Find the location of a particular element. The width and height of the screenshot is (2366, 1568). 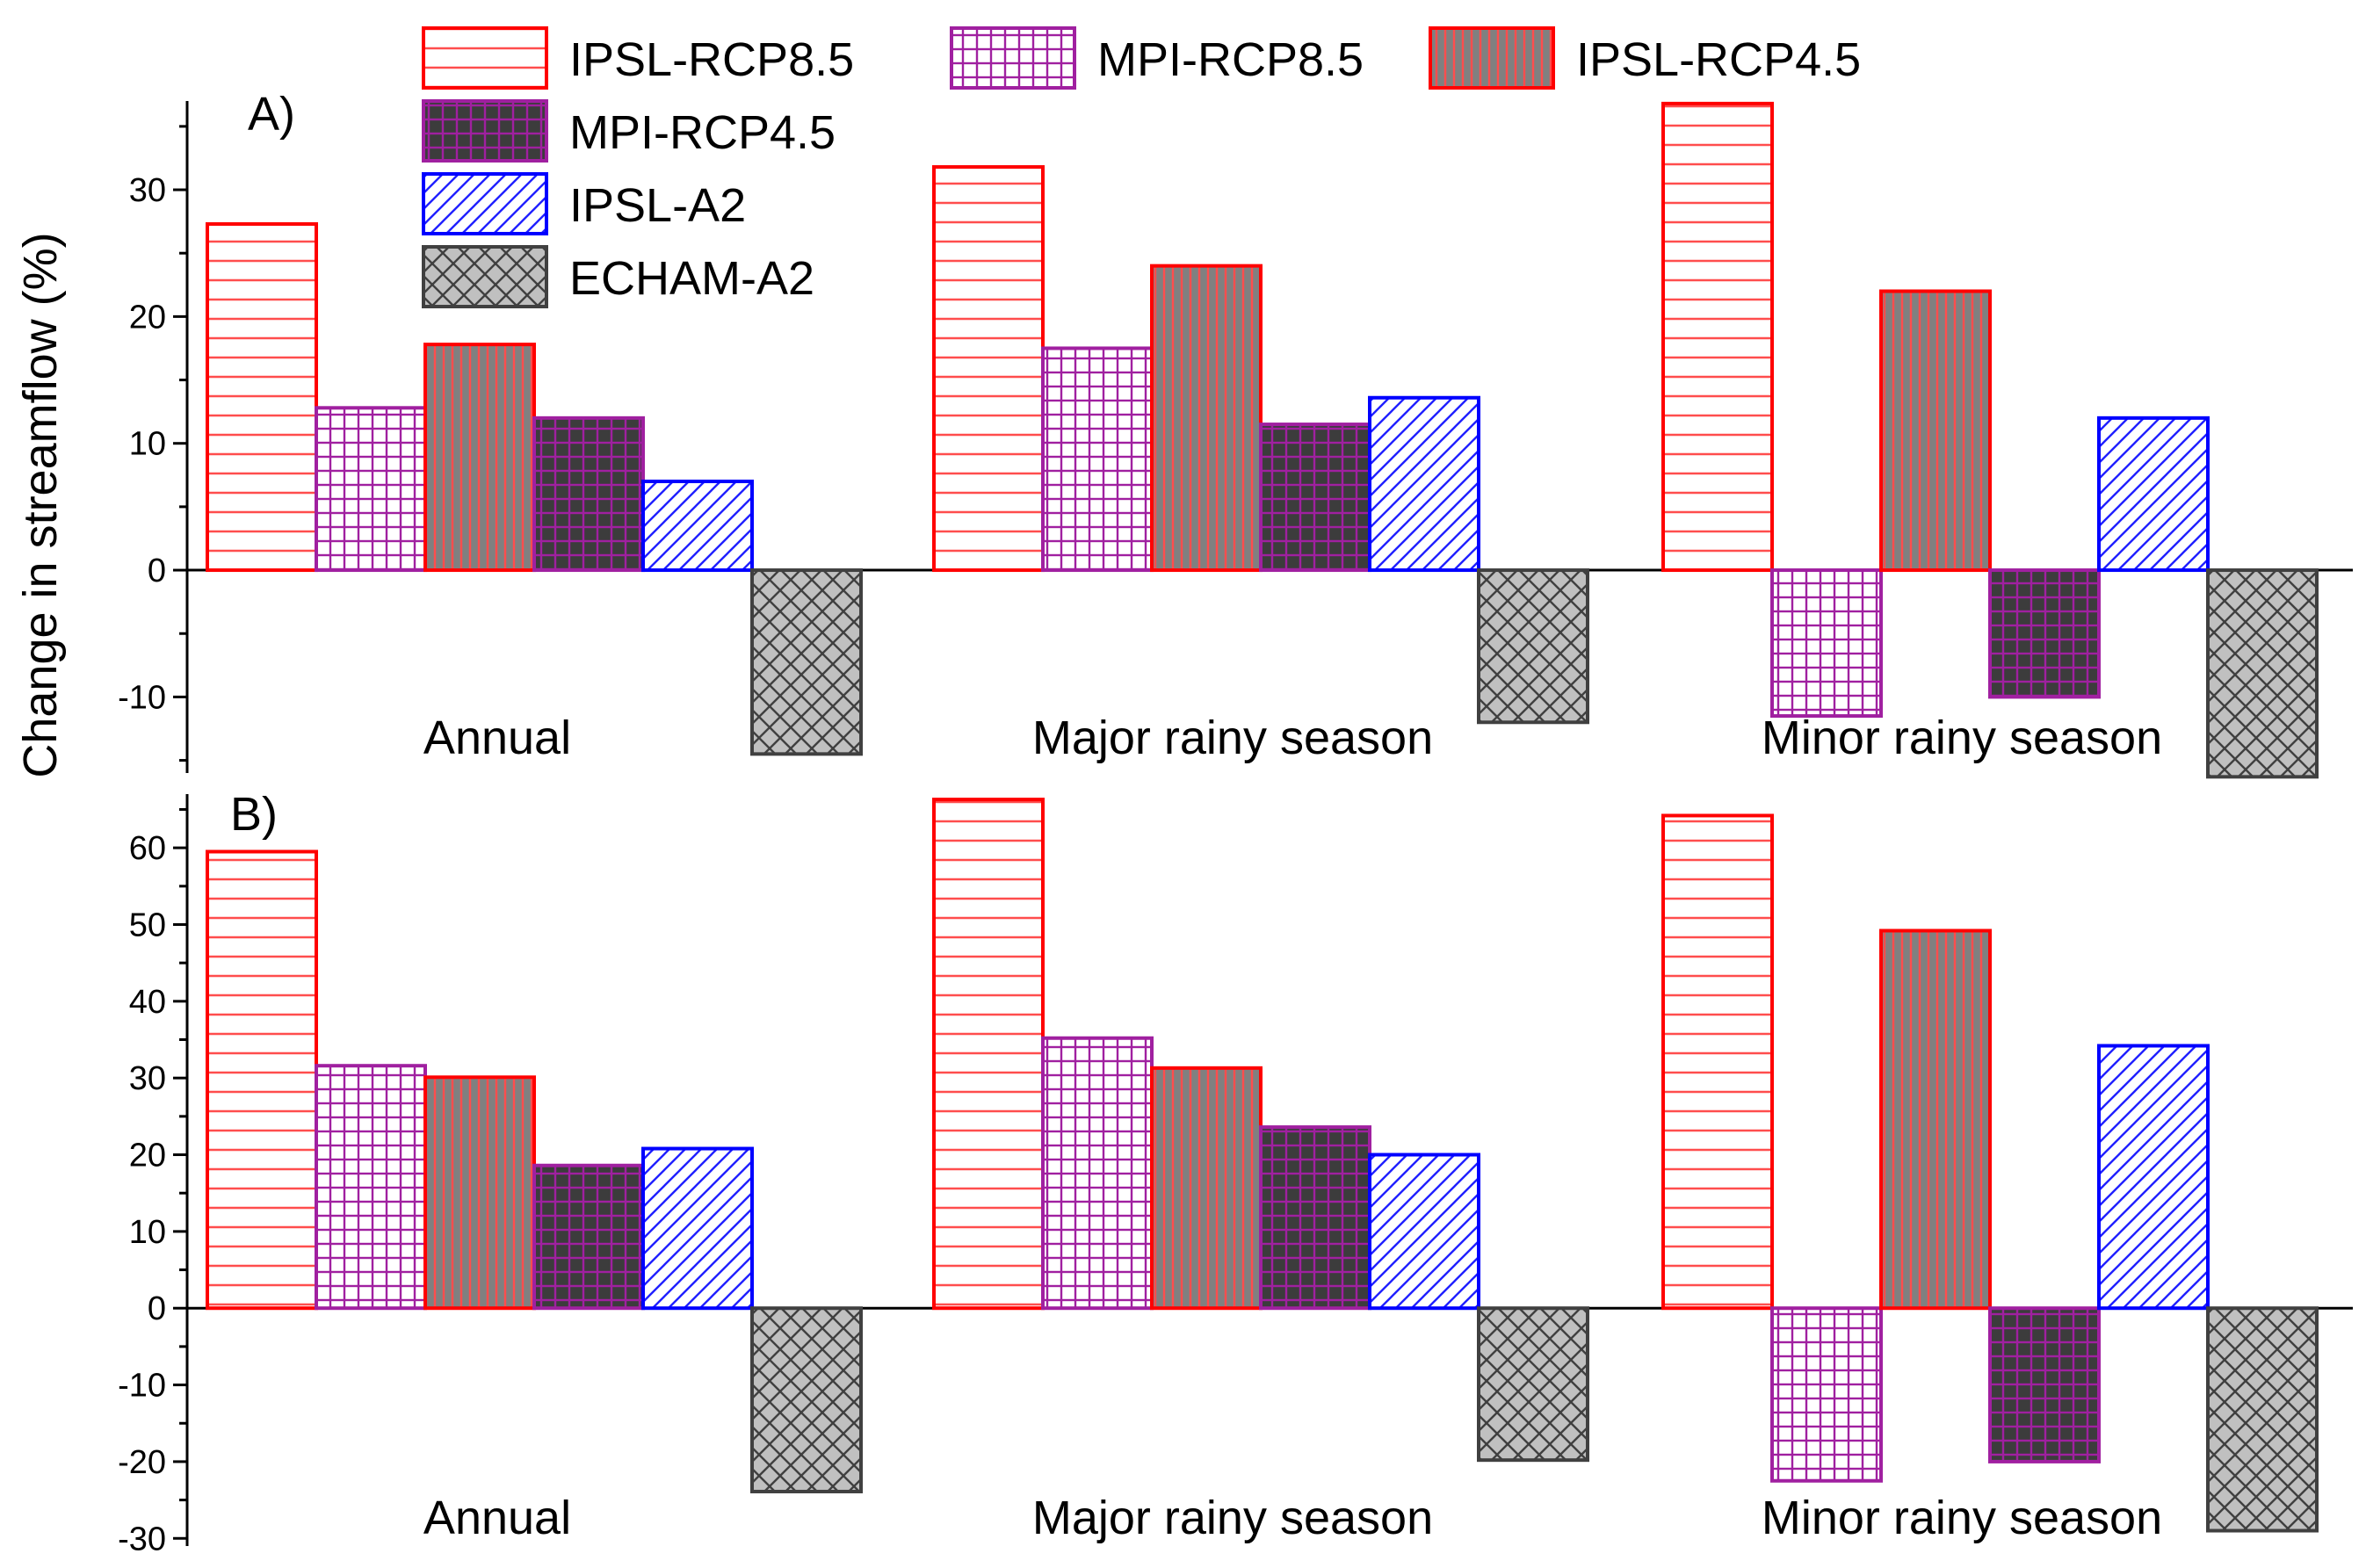

y-tick-label: 40 is located at coordinates (148, 1003).